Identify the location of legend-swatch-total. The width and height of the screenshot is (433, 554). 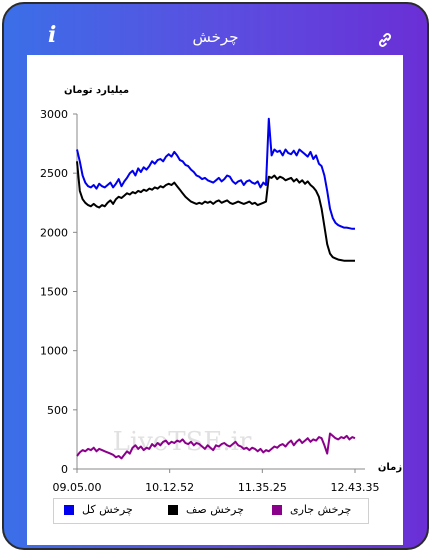
(69, 509).